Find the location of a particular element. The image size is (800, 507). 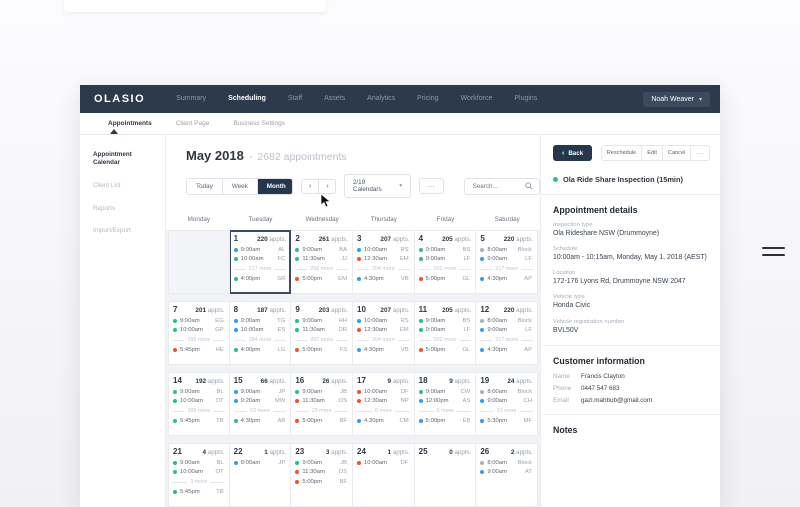

top-nav-item-analytics: Analytics is located at coordinates (381, 98).